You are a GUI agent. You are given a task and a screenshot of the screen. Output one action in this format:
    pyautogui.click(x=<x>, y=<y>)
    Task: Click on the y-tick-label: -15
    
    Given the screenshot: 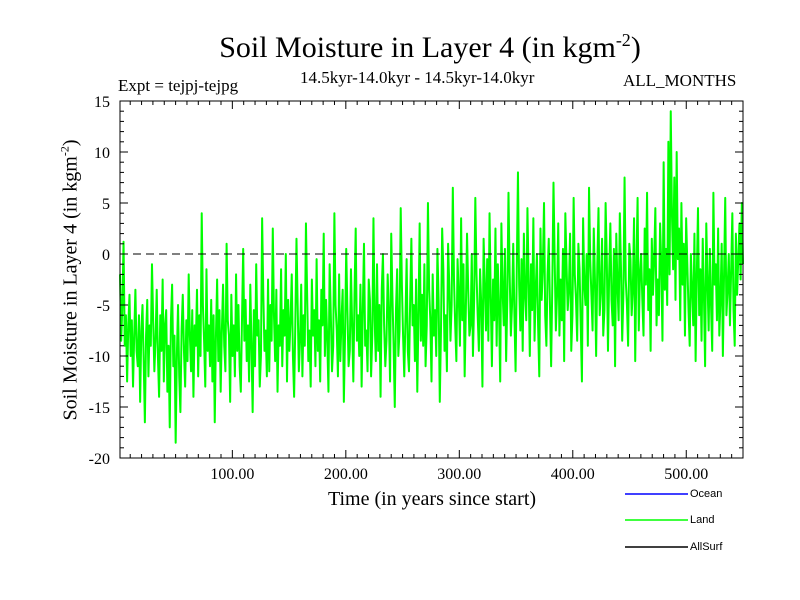 What is the action you would take?
    pyautogui.click(x=99, y=408)
    